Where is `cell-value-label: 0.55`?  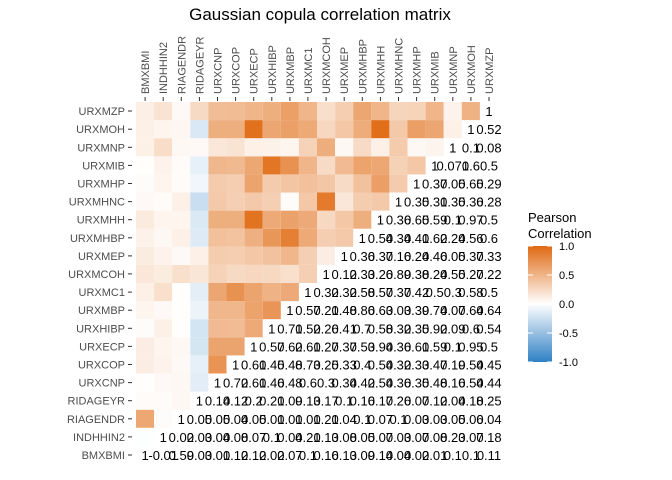
cell-value-label: 0.55 is located at coordinates (452, 274).